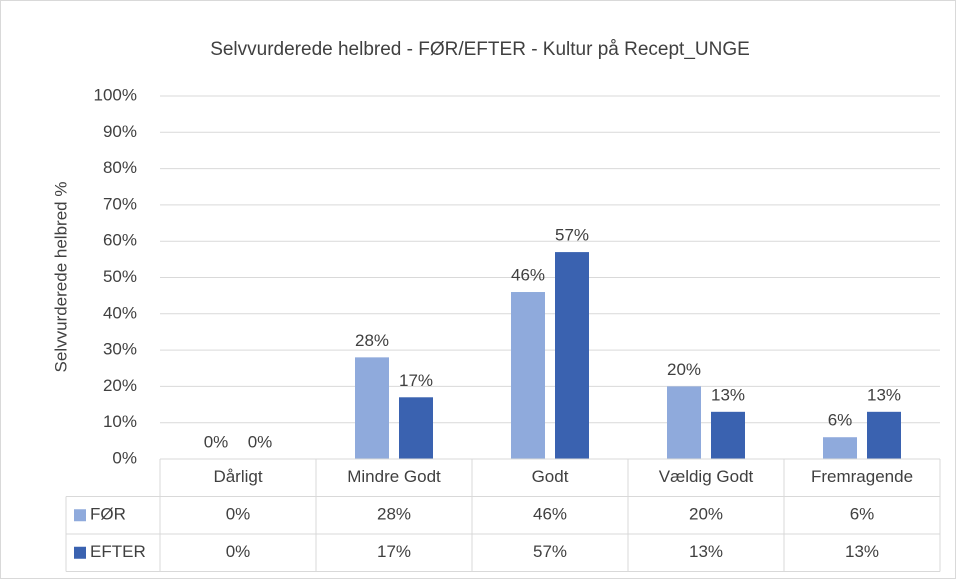 This screenshot has height=579, width=956. Describe the element at coordinates (394, 551) in the screenshot. I see `table-cell: 17%` at that location.